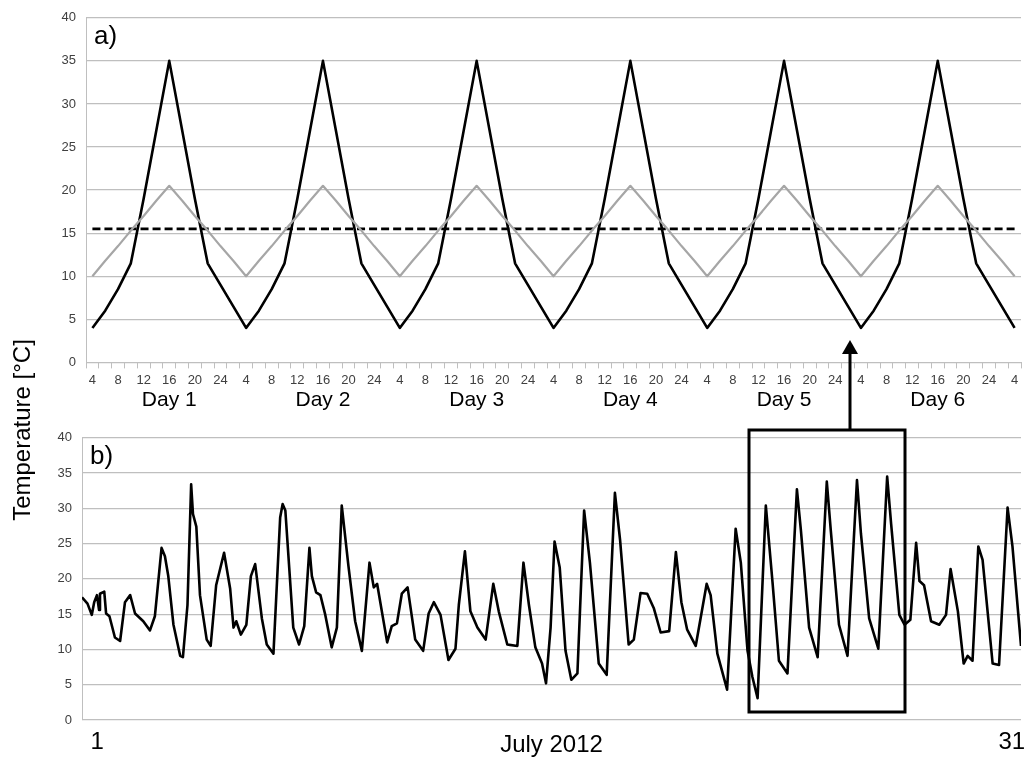  I want to click on x-axis-title: July 2012, so click(551, 744).